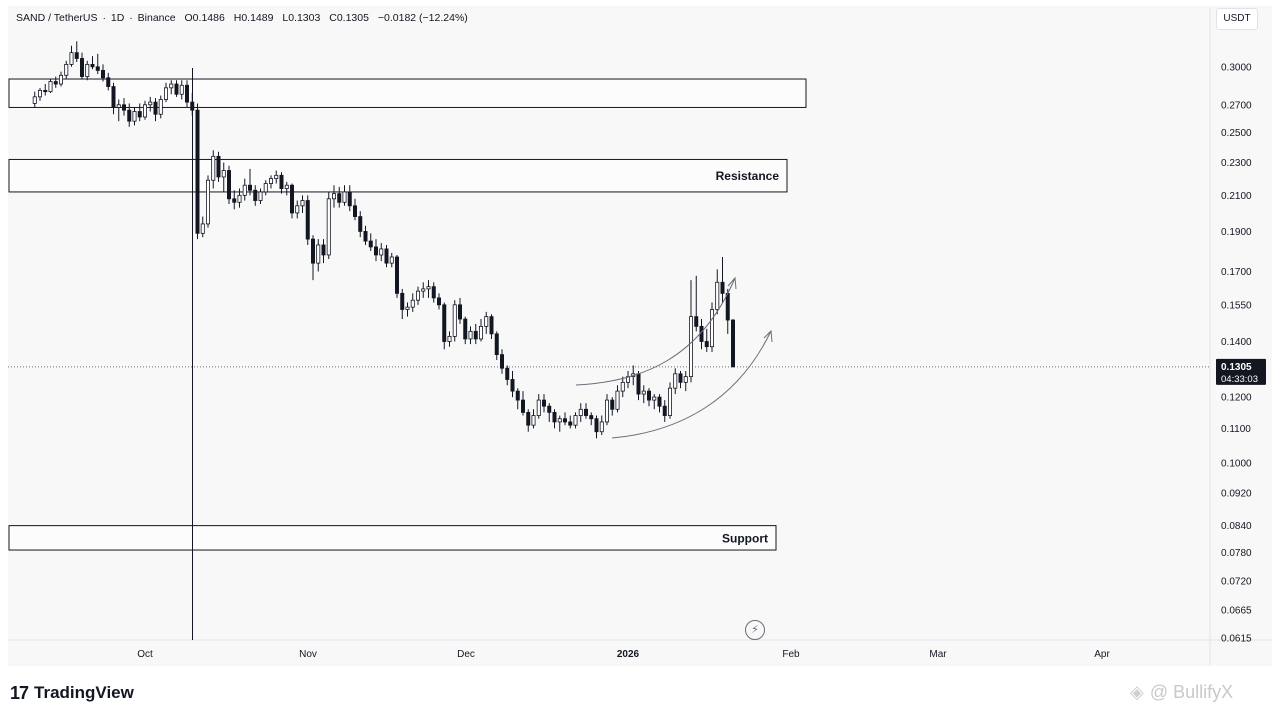  I want to click on price-tick-label: 0.1700, so click(1236, 272).